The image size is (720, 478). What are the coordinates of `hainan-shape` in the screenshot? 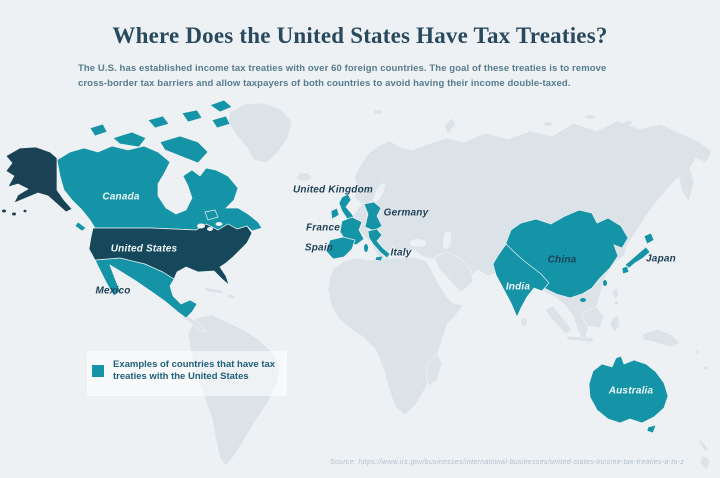 It's located at (583, 300).